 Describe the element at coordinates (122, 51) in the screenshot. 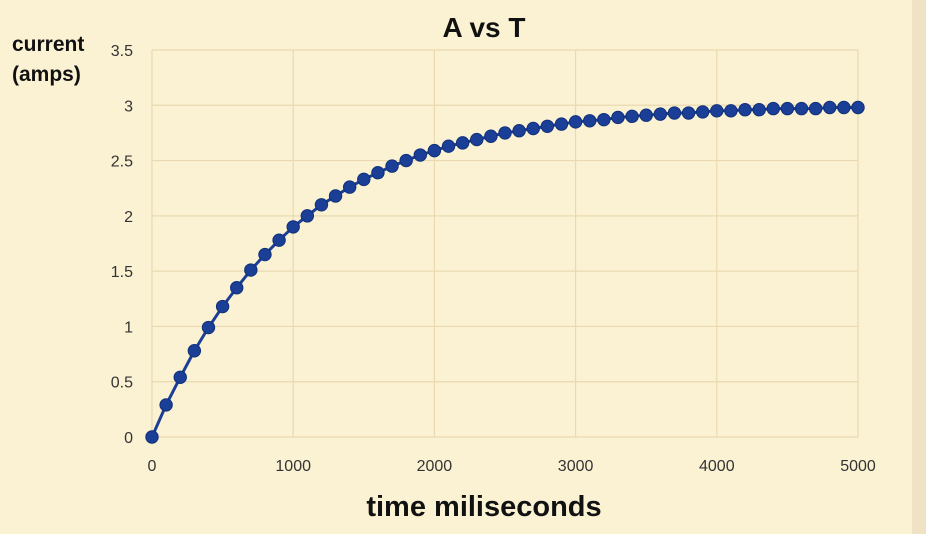

I see `y-tick-label: 3.5` at that location.